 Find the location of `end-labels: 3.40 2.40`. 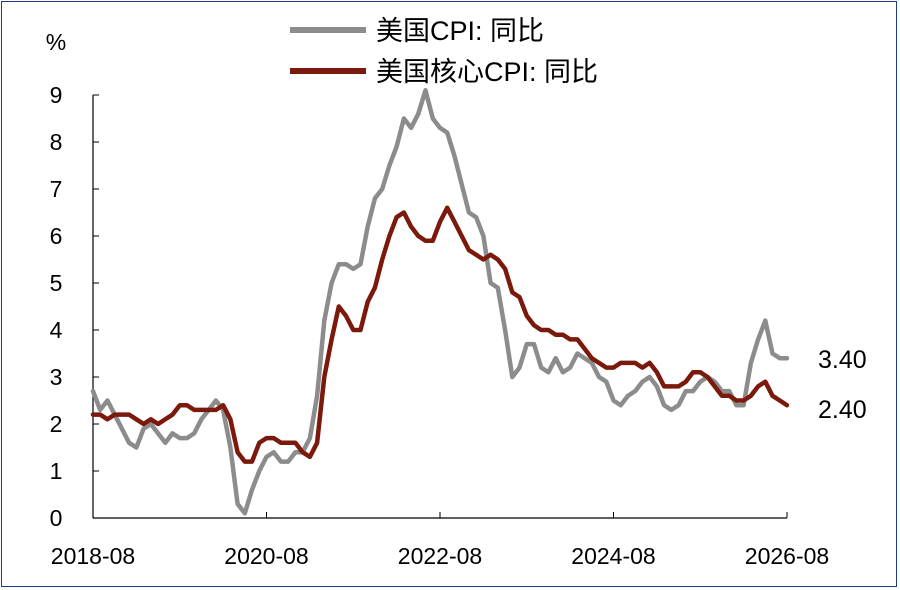

end-labels: 3.40 2.40 is located at coordinates (842, 385).